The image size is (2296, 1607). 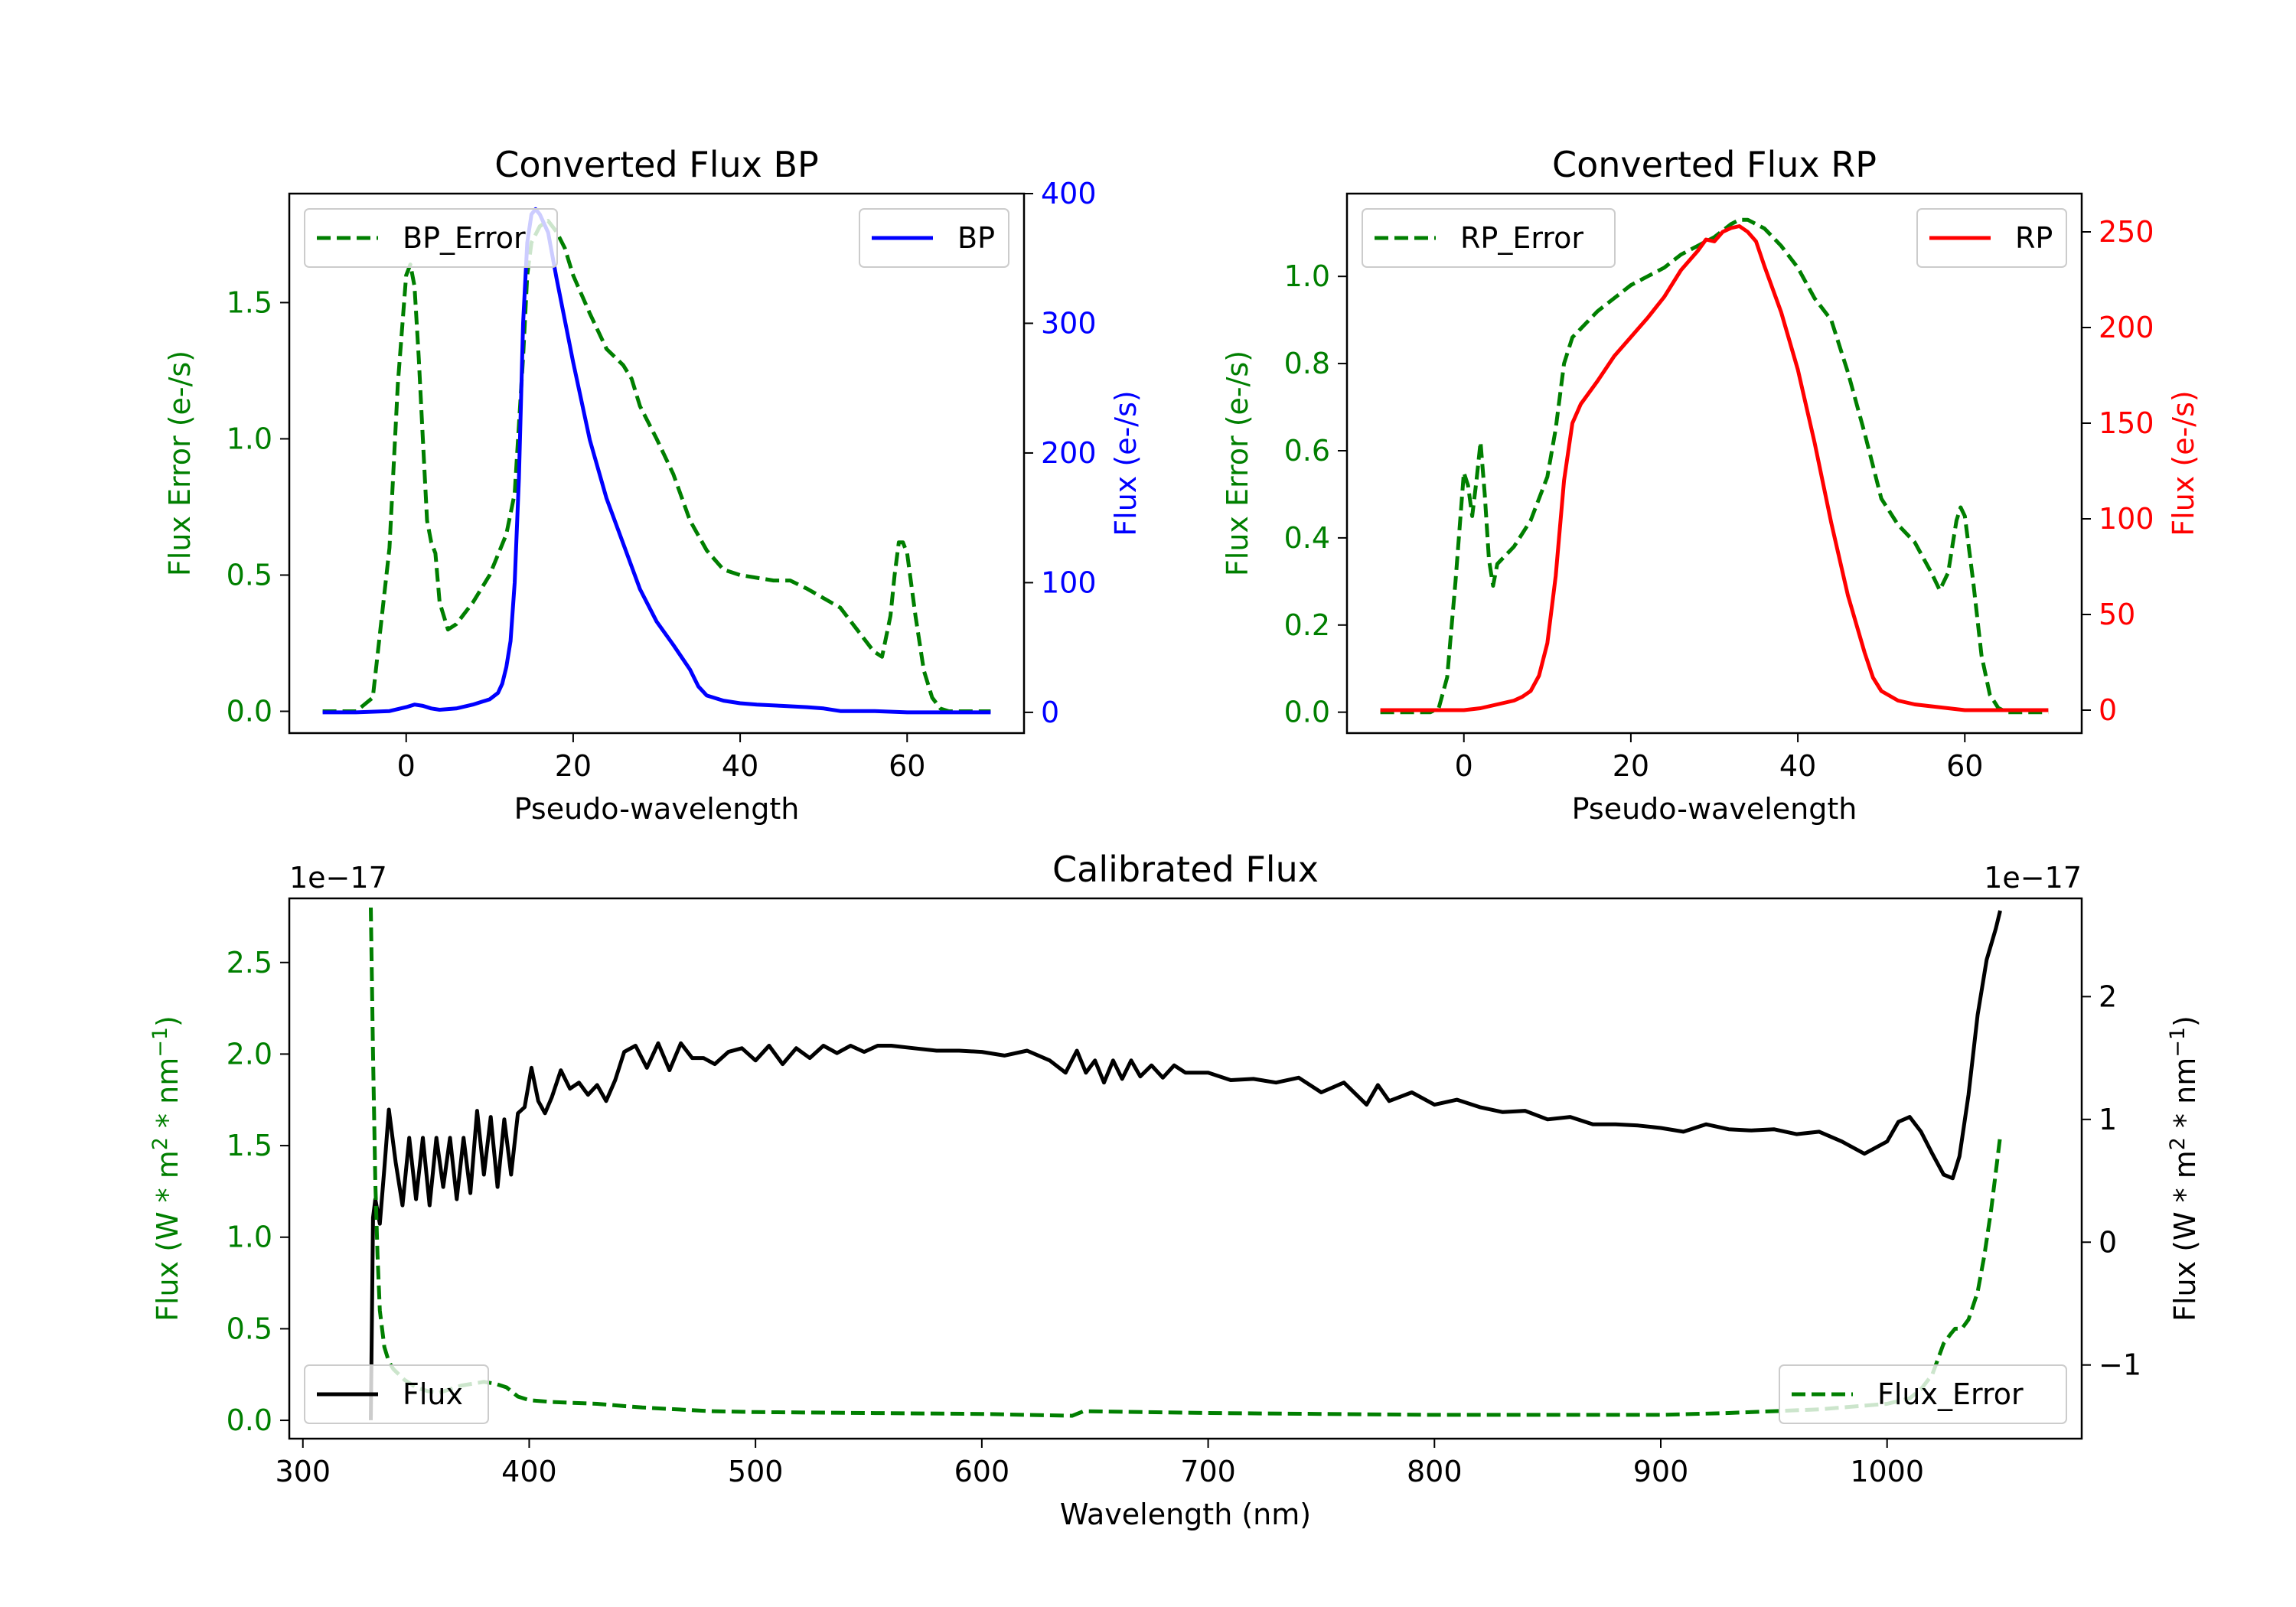 I want to click on y-left-offset-text: 1e−17, so click(x=338, y=878).